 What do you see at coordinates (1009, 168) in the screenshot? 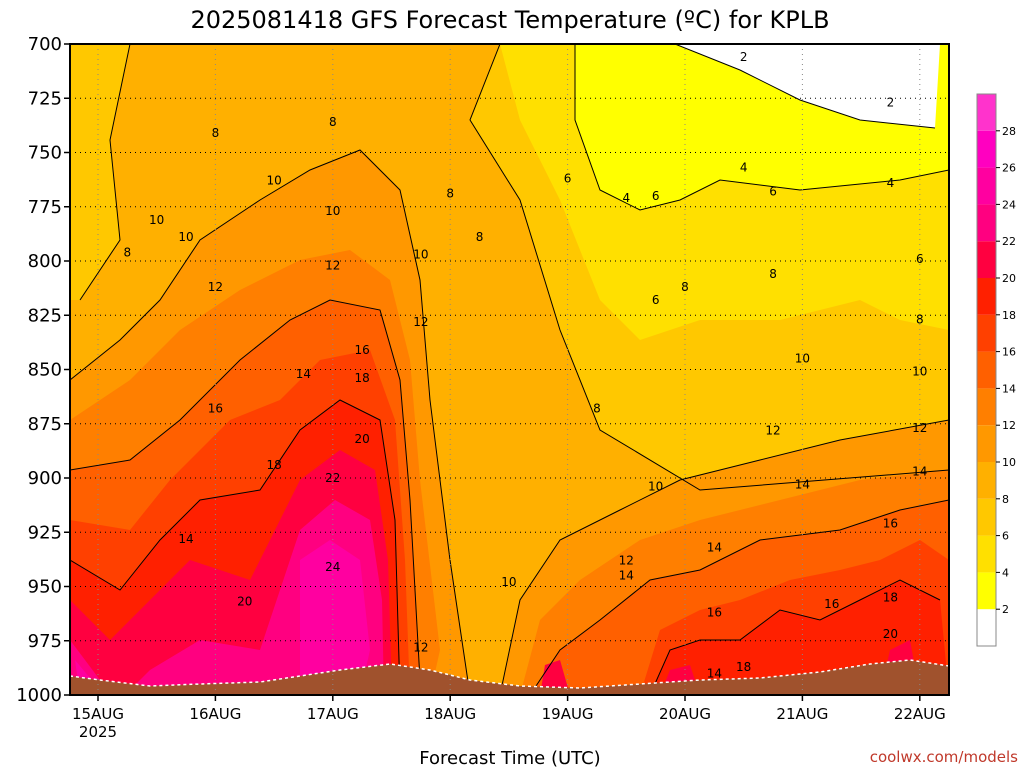
I see `colorbar-label: 26` at bounding box center [1009, 168].